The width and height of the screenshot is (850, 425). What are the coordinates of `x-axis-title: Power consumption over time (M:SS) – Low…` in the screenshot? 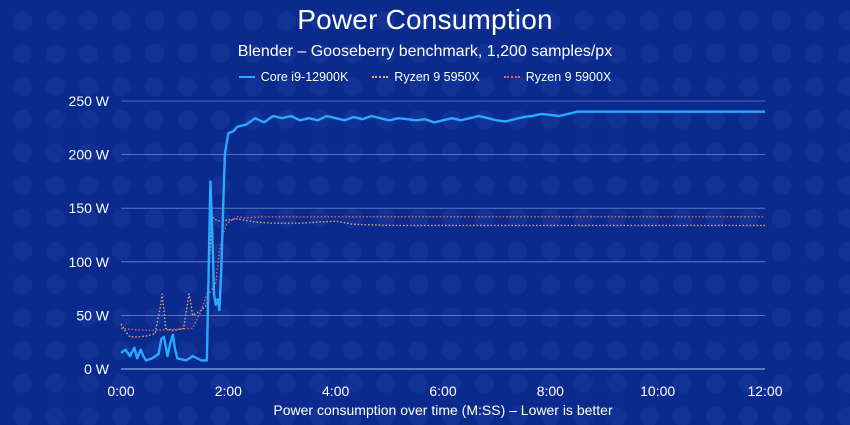 It's located at (443, 410).